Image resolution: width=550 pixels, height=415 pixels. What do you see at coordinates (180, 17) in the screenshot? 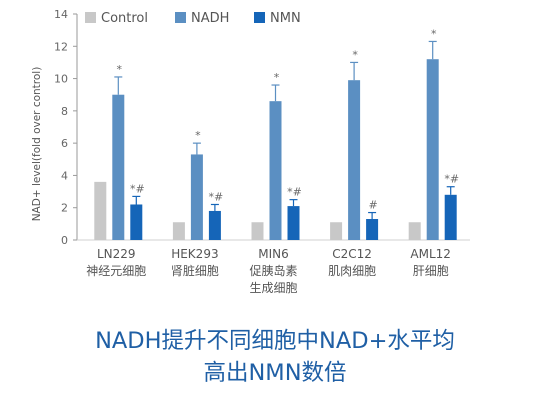
I see `legend-swatch-nadh` at bounding box center [180, 17].